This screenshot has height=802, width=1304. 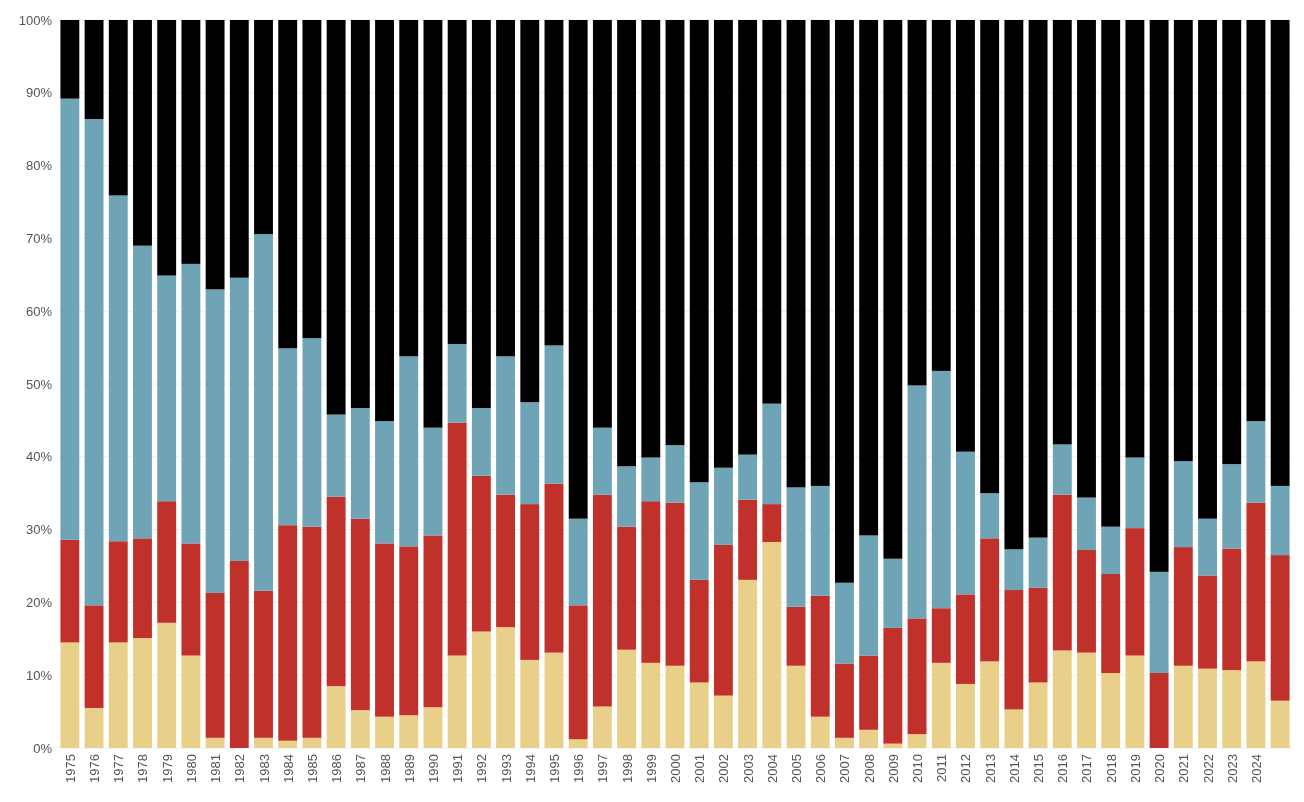 I want to click on x-tick-label: 2022, so click(x=1208, y=768).